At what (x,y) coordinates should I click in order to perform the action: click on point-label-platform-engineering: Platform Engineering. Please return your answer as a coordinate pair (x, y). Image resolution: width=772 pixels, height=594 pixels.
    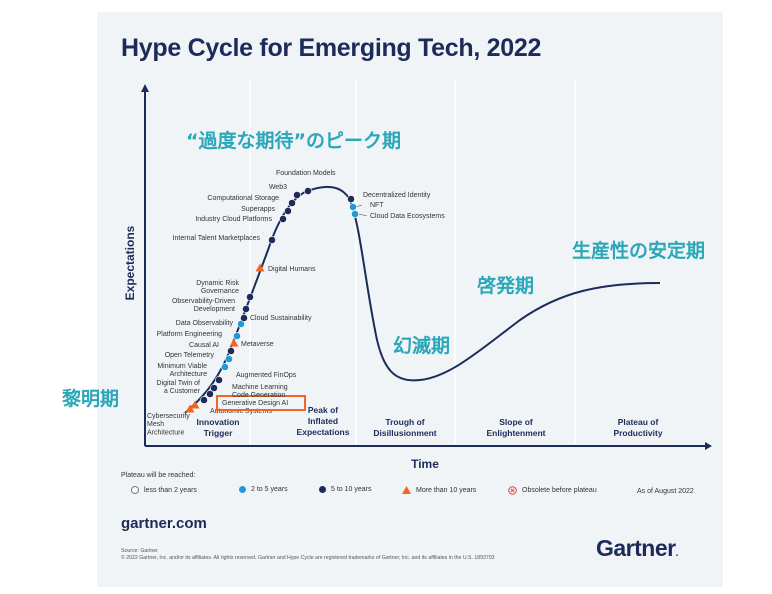
    Looking at the image, I should click on (189, 334).